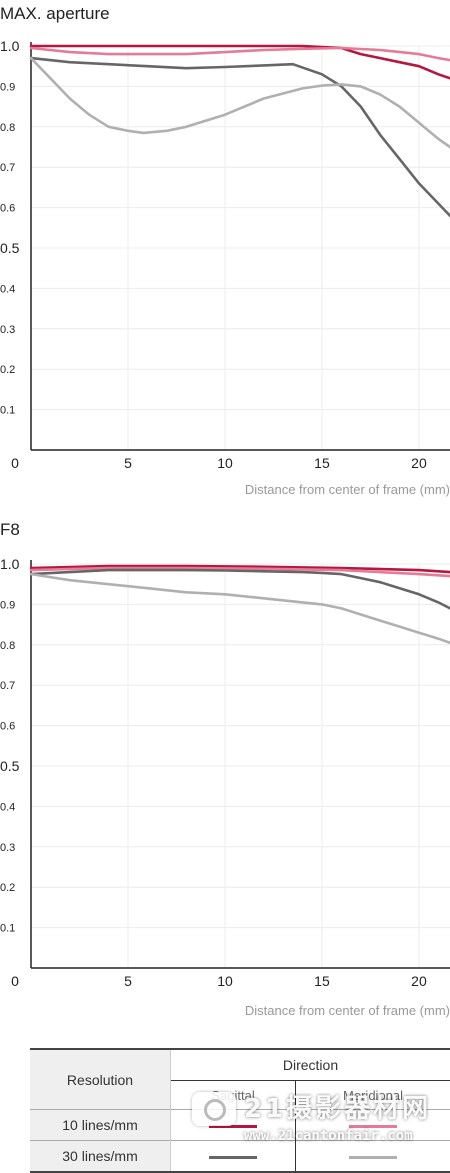  I want to click on row-label-30: 30 lines/mm, so click(100, 1157).